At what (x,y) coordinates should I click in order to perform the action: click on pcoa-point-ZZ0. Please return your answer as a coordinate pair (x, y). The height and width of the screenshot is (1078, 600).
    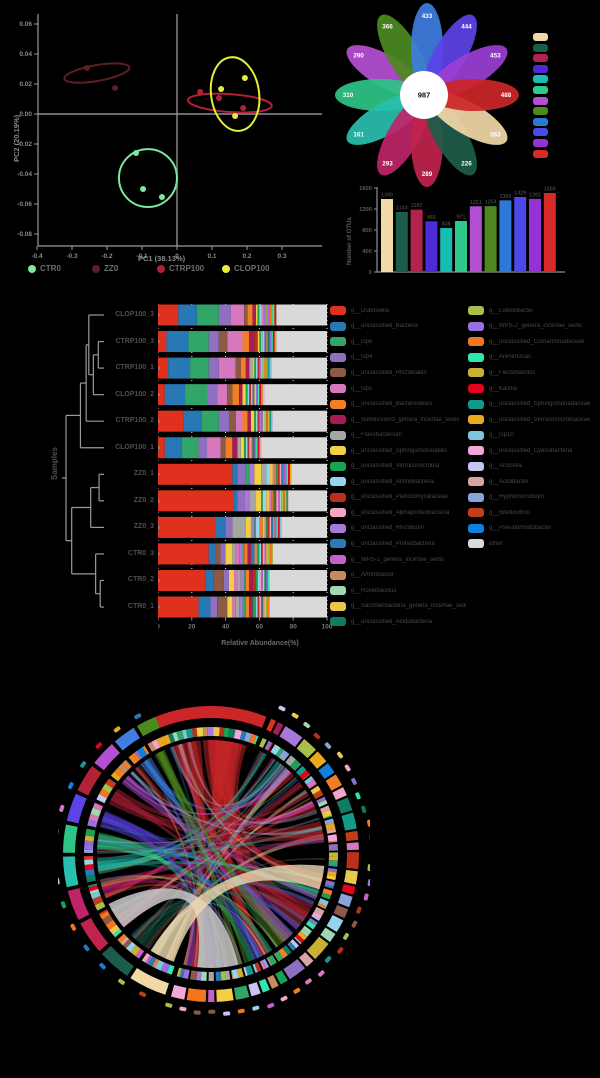
    Looking at the image, I should click on (115, 88).